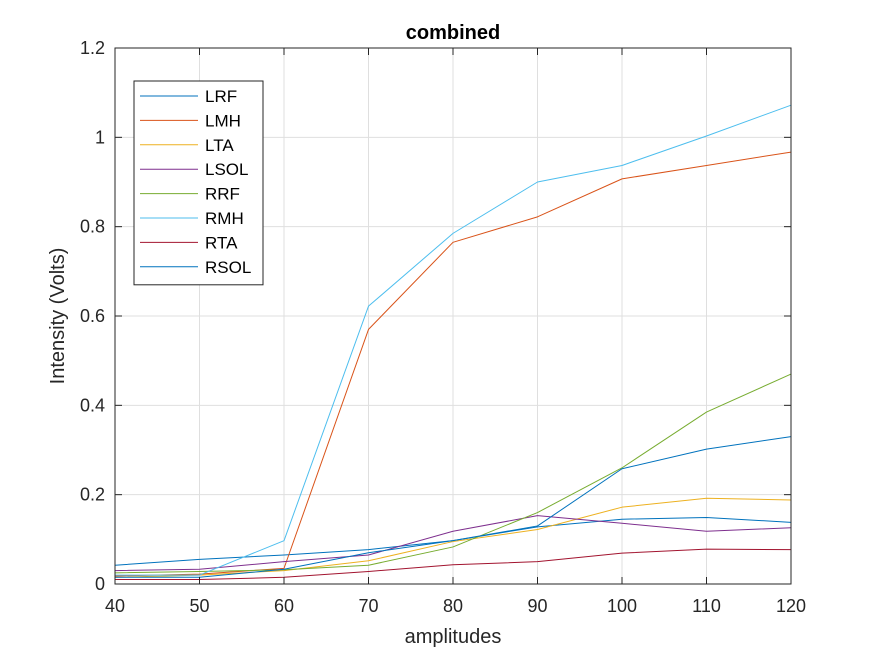  I want to click on y-axis-label: Intensity (Volts), so click(58, 316).